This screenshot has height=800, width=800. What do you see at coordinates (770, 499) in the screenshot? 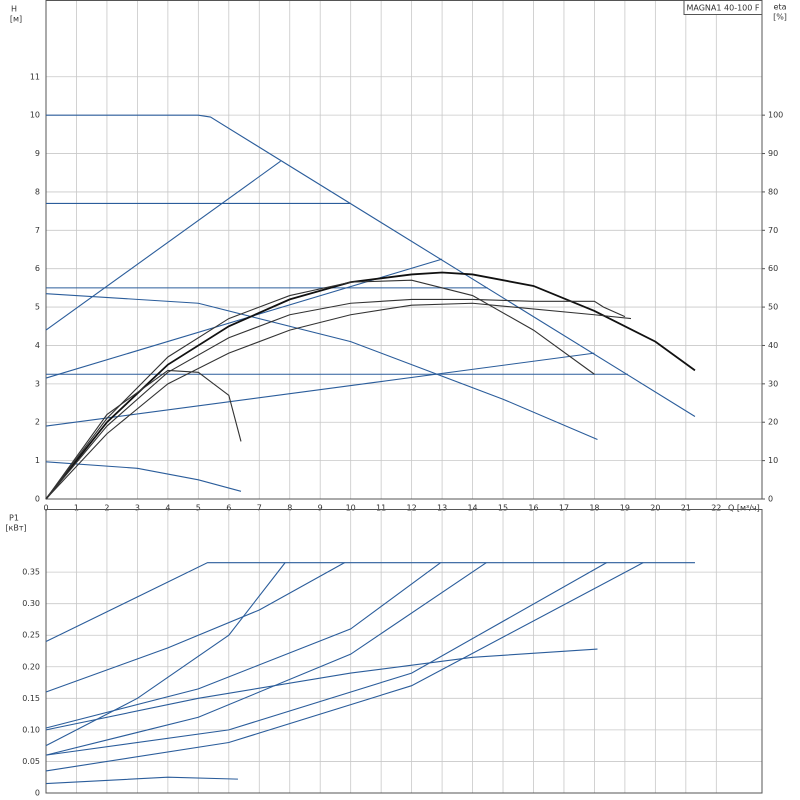
I see `y2-tick-label: 0` at bounding box center [770, 499].